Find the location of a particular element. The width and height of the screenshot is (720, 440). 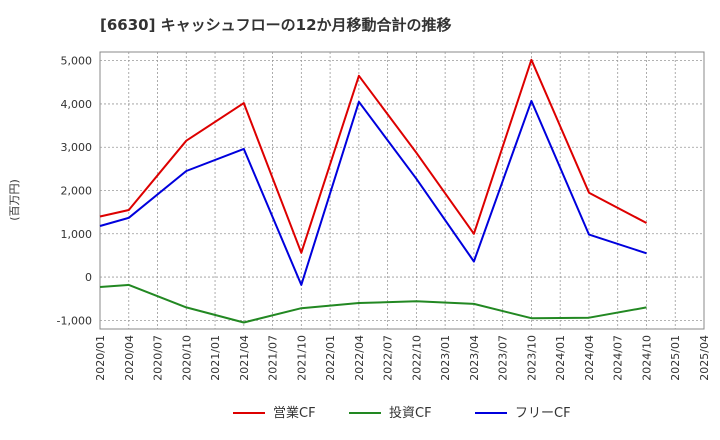

x-tick-label: 2020/04 is located at coordinates (129, 358).